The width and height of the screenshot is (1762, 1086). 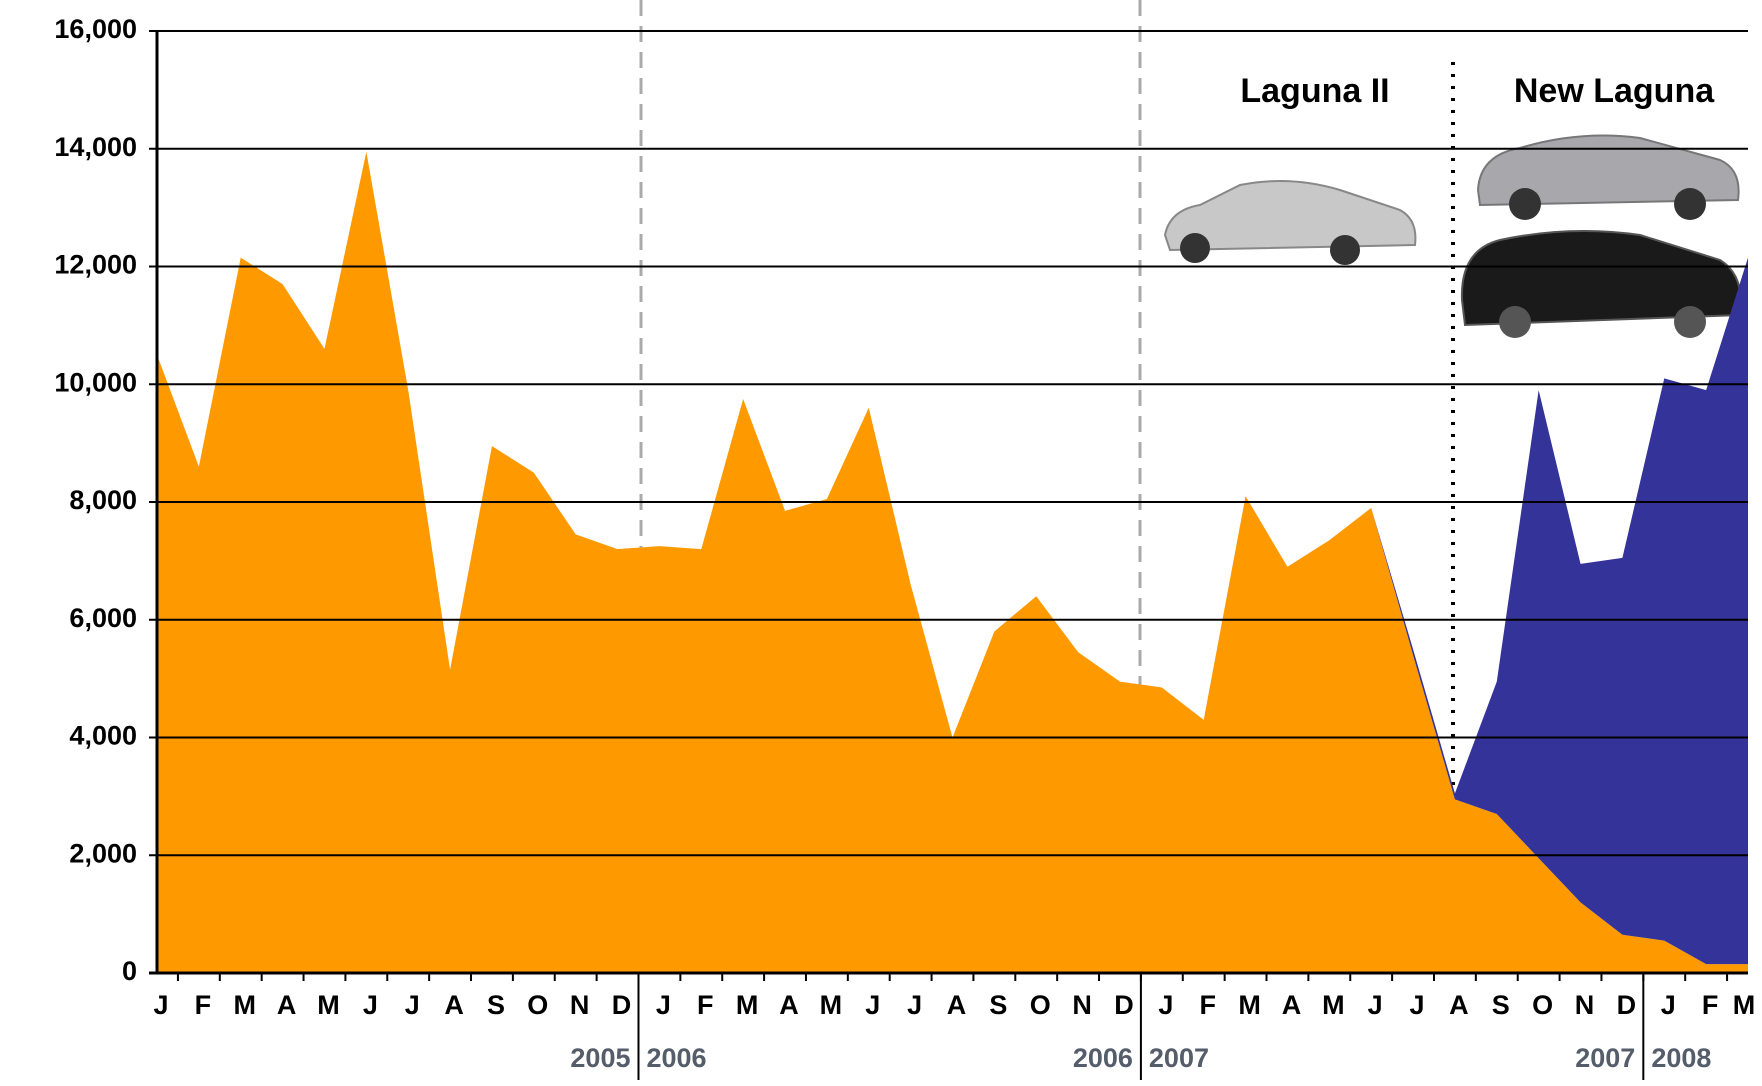 I want to click on series-label: New Laguna, so click(x=1614, y=91).